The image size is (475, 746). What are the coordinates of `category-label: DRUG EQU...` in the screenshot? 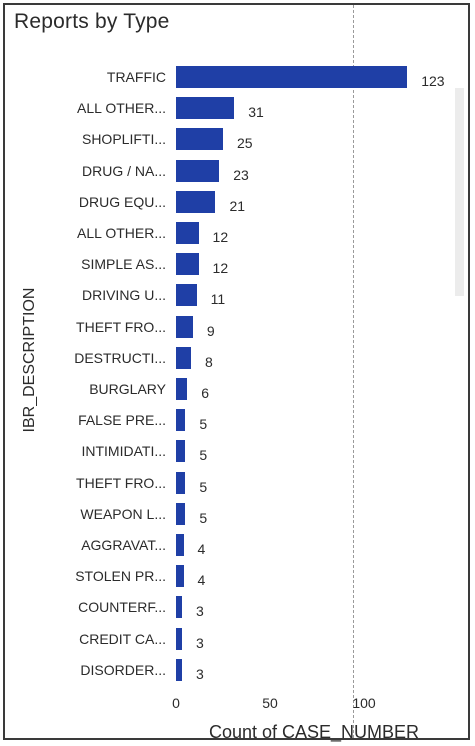 It's located at (122, 201).